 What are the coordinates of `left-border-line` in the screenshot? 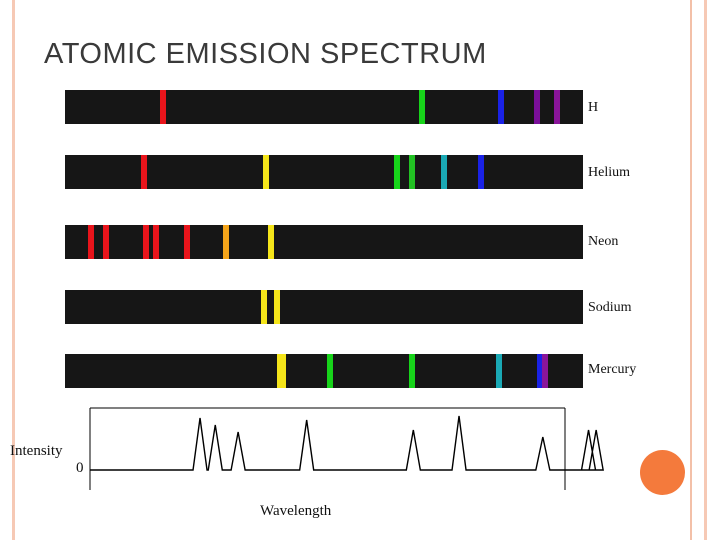 It's located at (13, 270).